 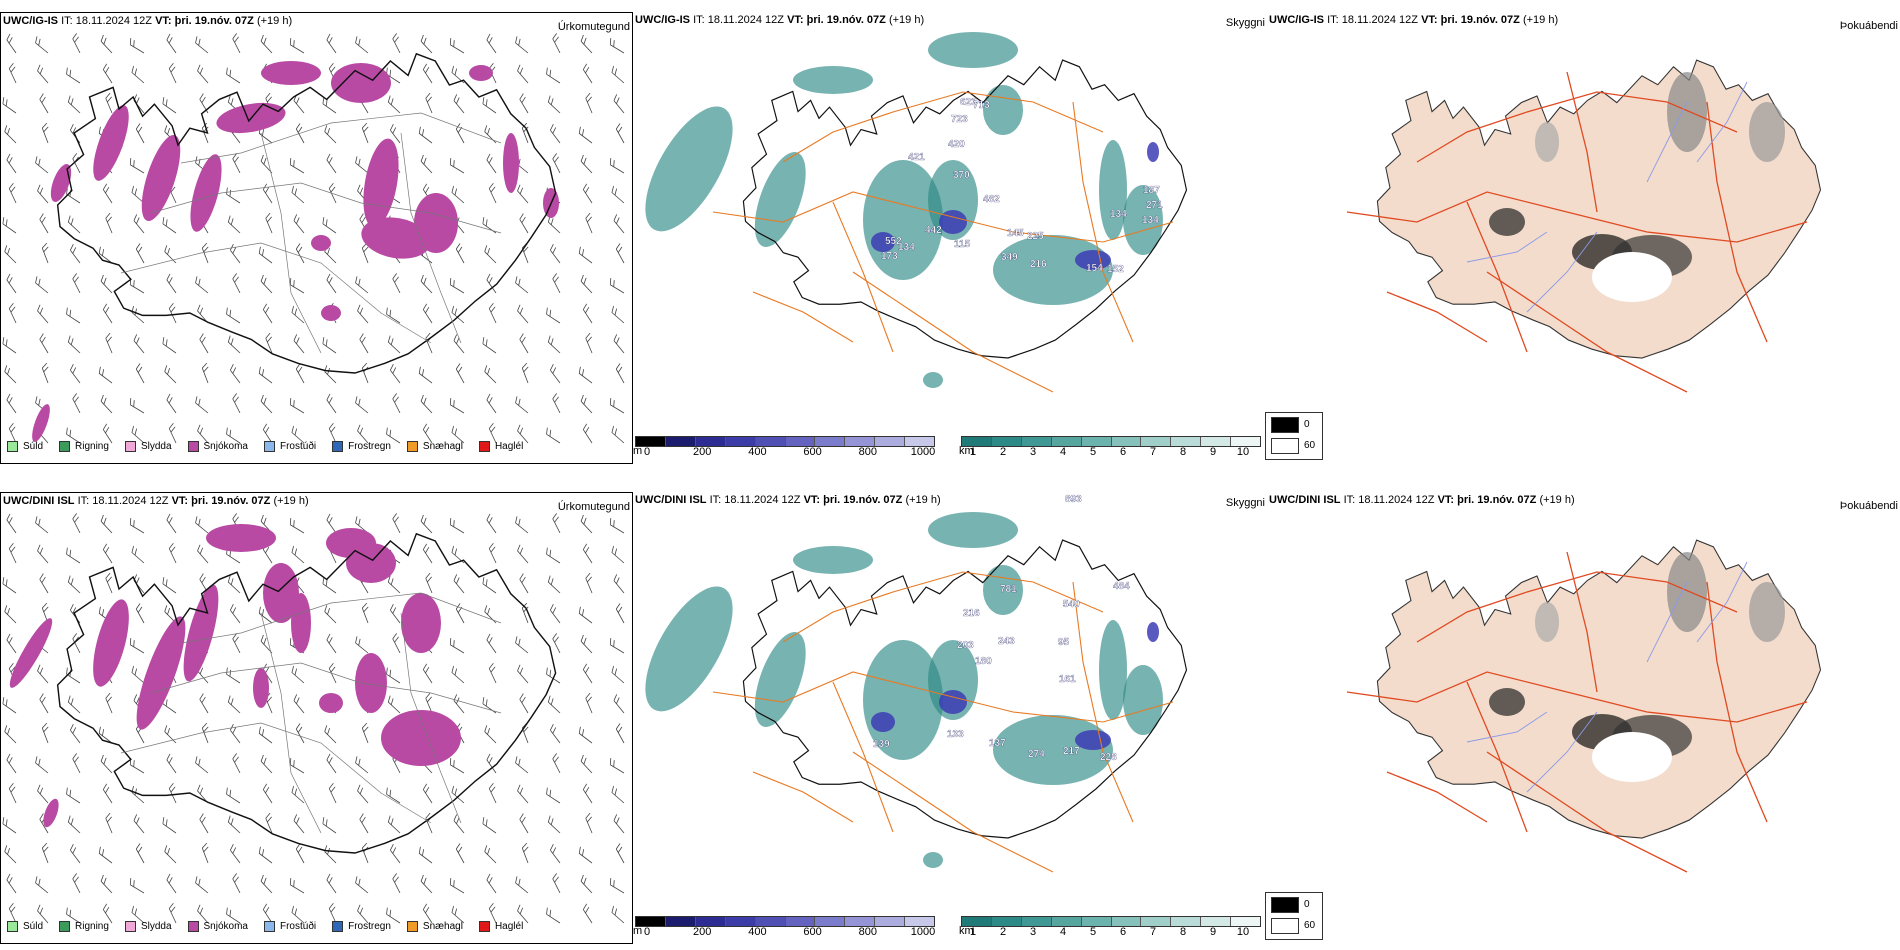 I want to click on visibility-label: 145, so click(x=1015, y=233).